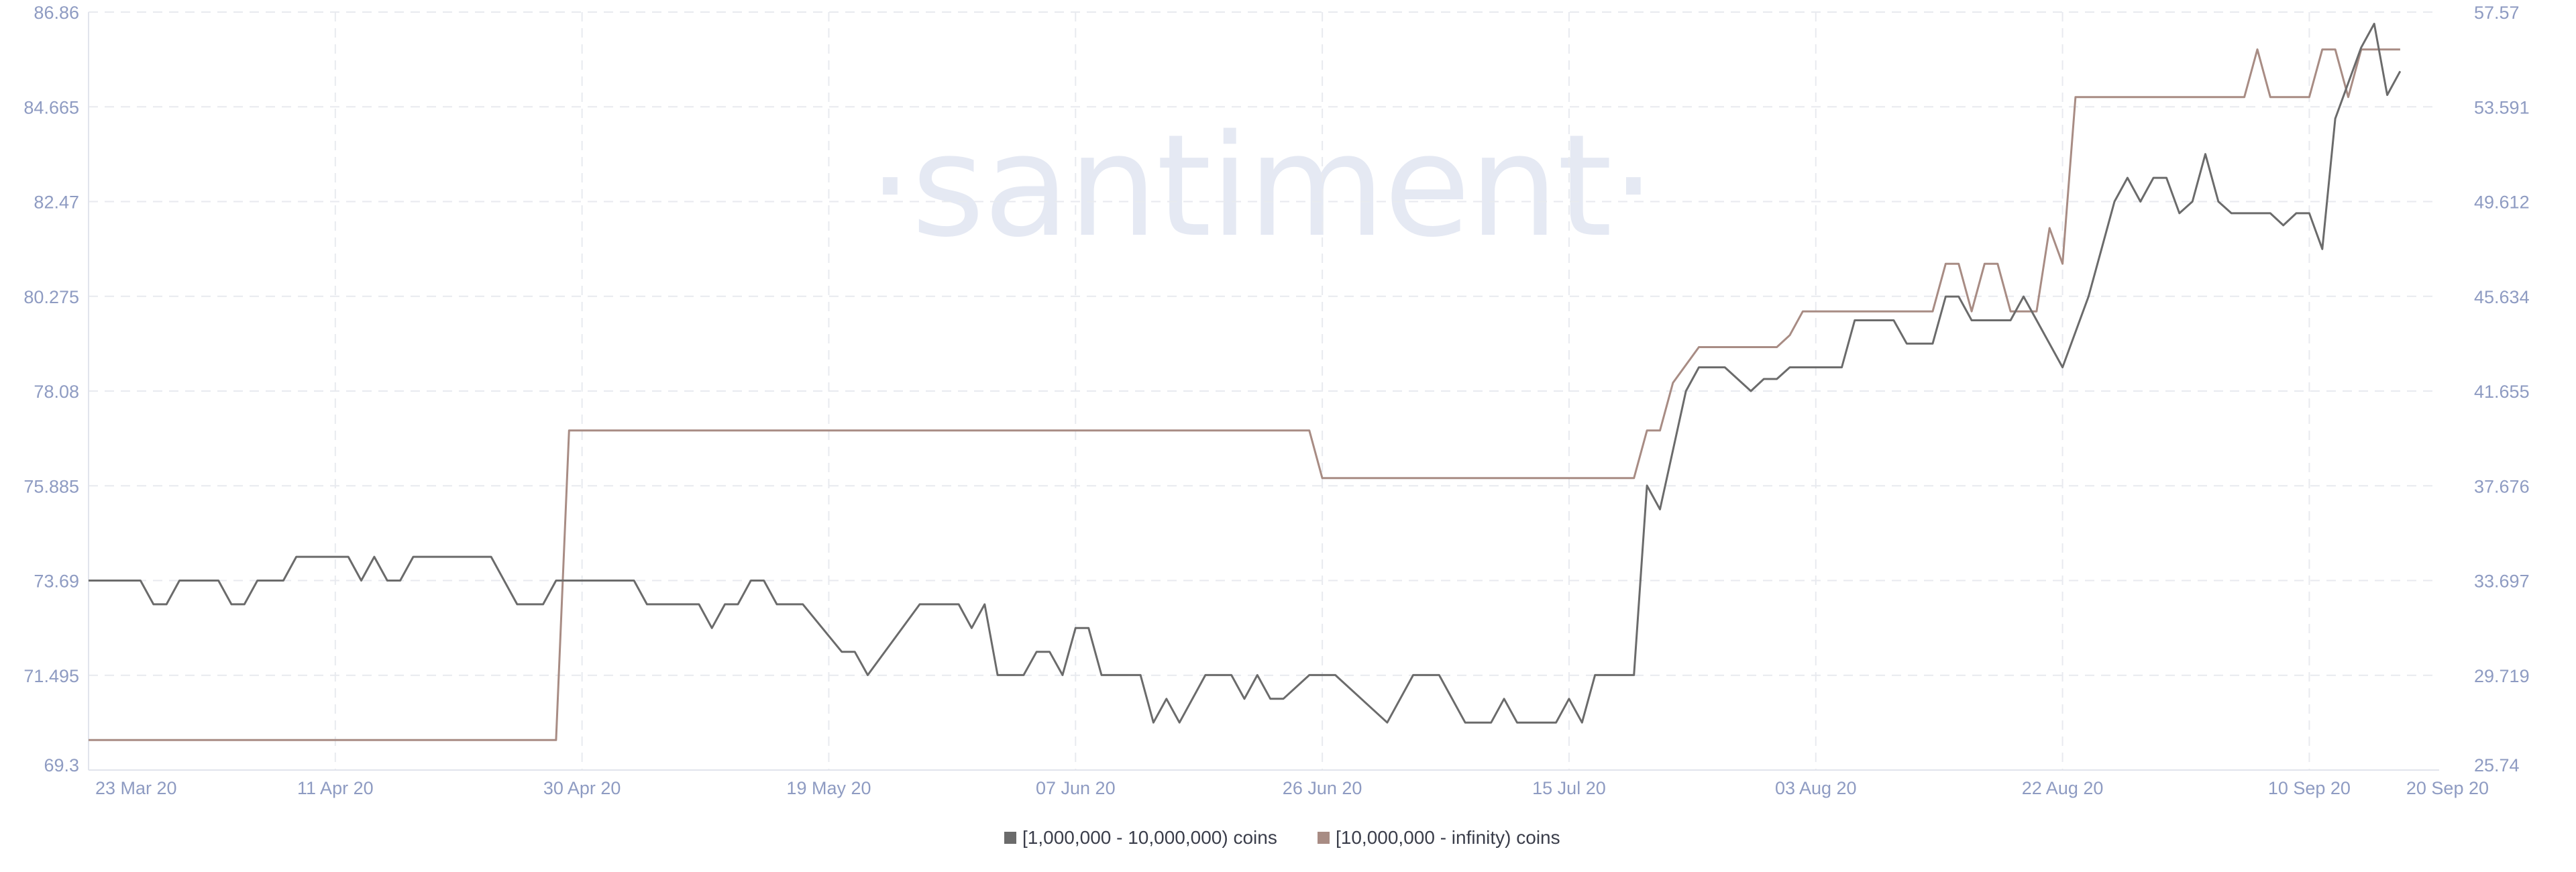 The height and width of the screenshot is (872, 2576). Describe the element at coordinates (2502, 297) in the screenshot. I see `y-right-tick-label: 45.634` at that location.